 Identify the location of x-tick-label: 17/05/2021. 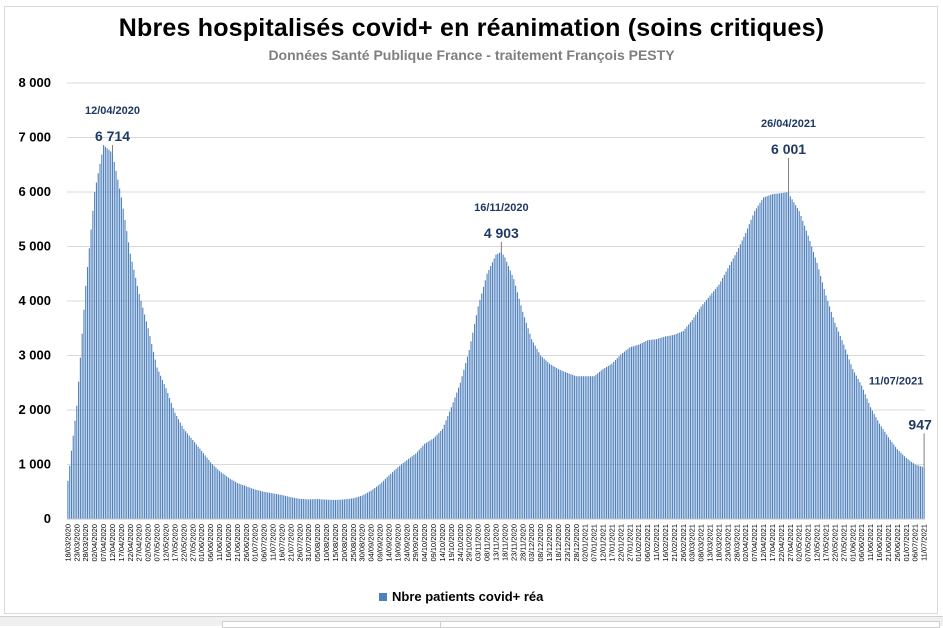
(826, 543).